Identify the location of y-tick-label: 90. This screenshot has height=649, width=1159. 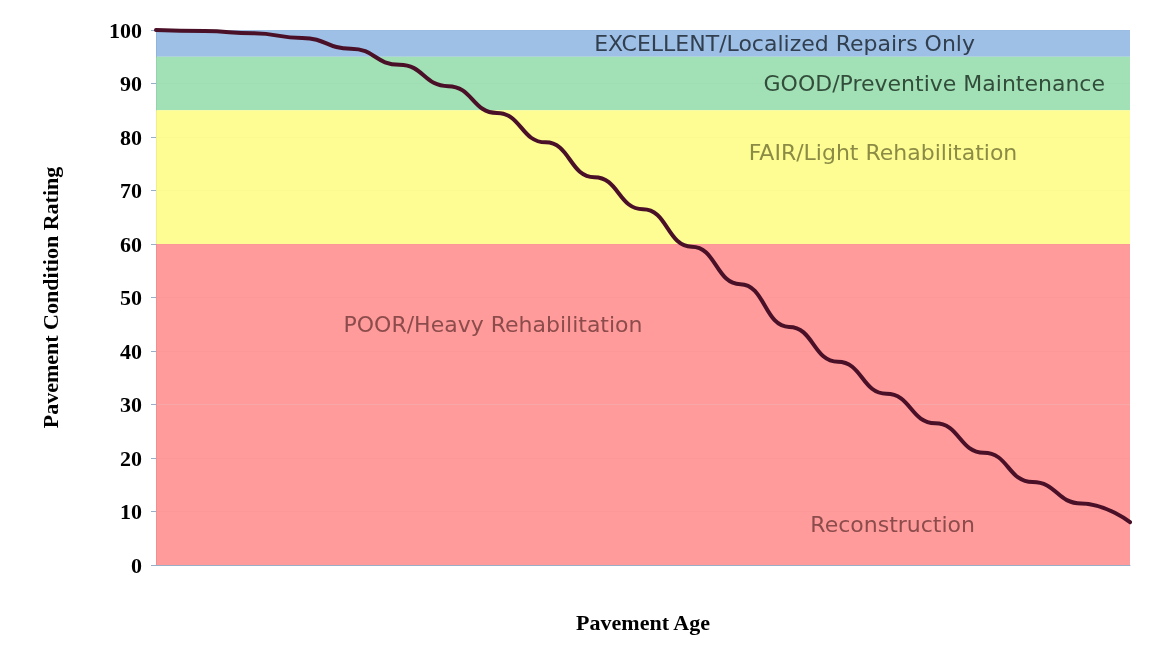
(131, 83).